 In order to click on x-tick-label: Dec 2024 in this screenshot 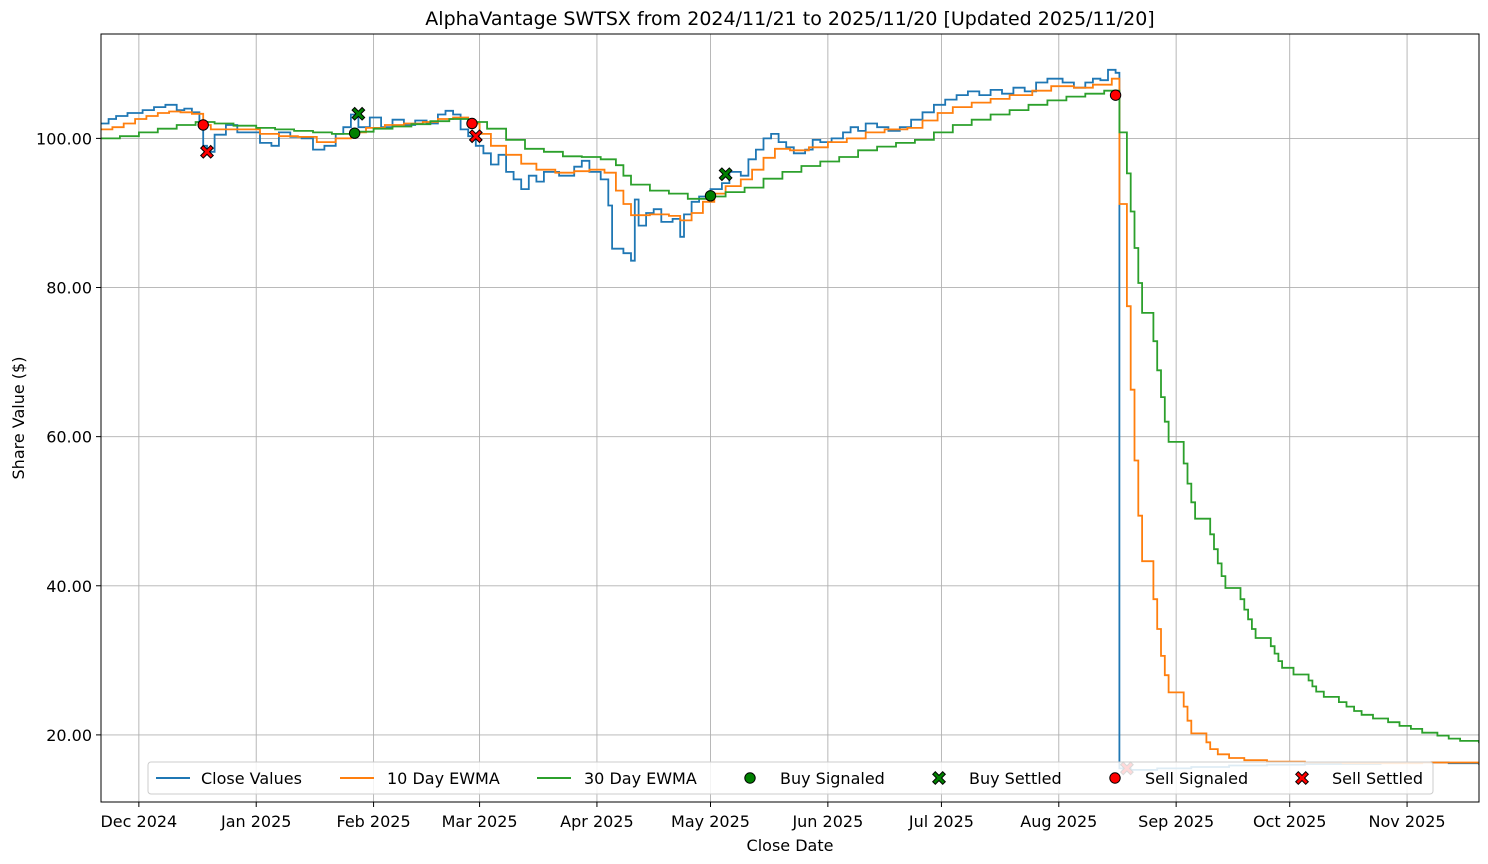, I will do `click(138, 821)`.